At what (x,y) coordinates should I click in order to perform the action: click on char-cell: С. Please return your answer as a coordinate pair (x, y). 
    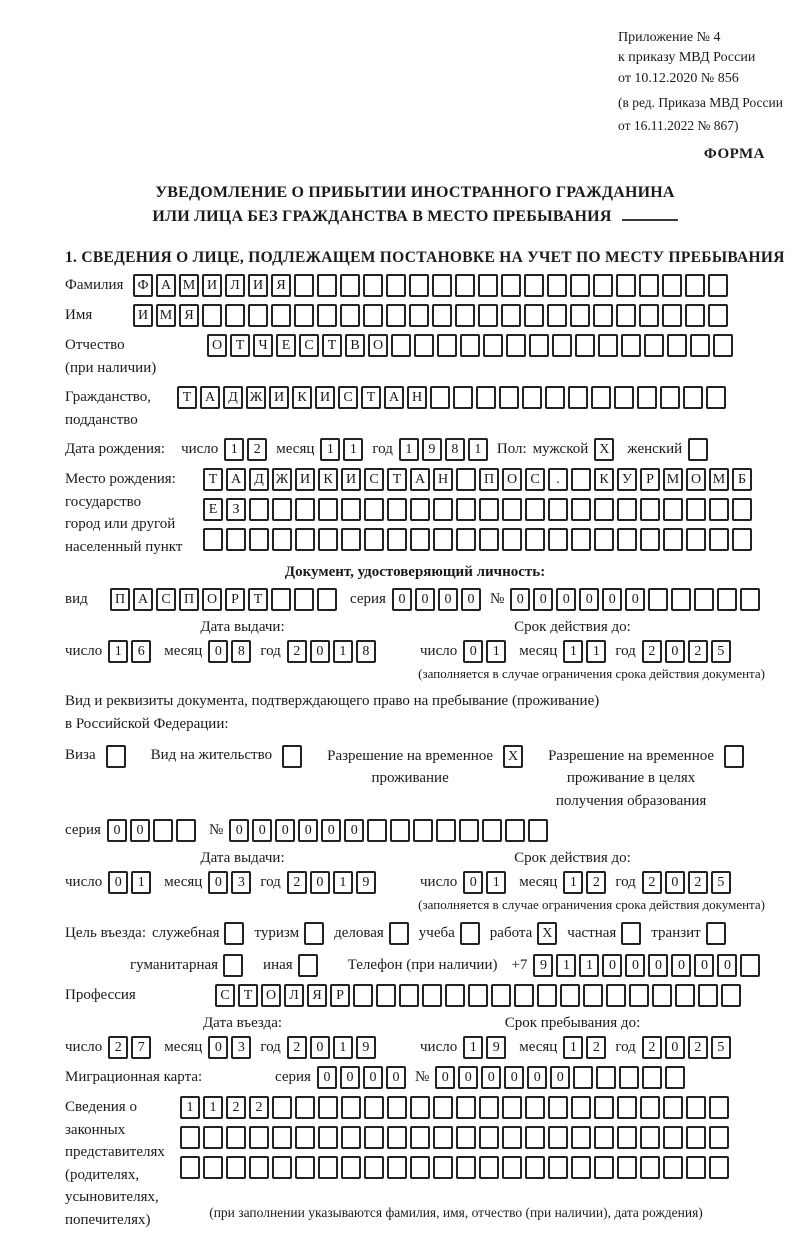
    Looking at the image, I should click on (535, 480).